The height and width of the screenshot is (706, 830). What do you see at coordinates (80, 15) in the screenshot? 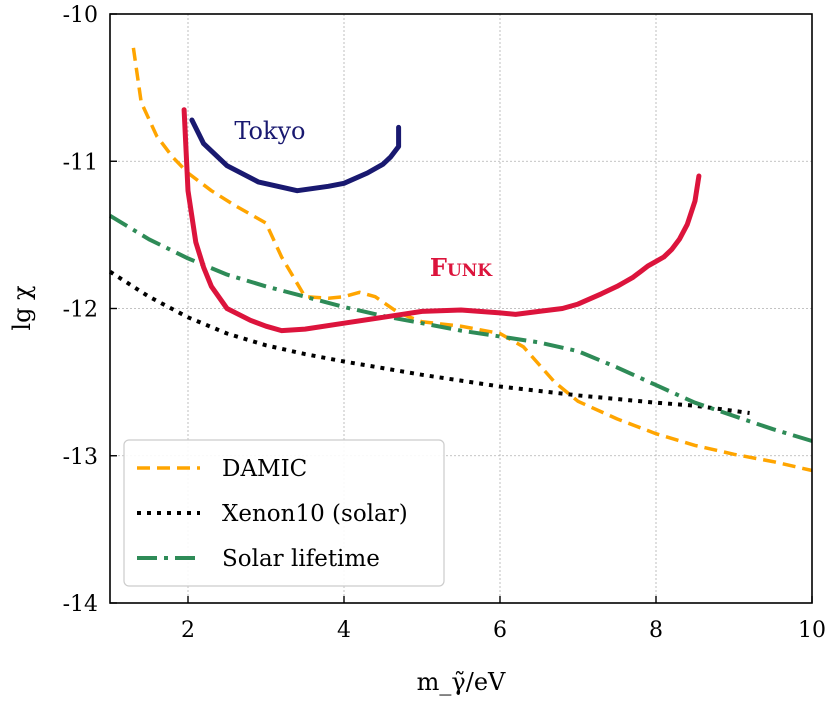
I see `y-tick-label: -10` at bounding box center [80, 15].